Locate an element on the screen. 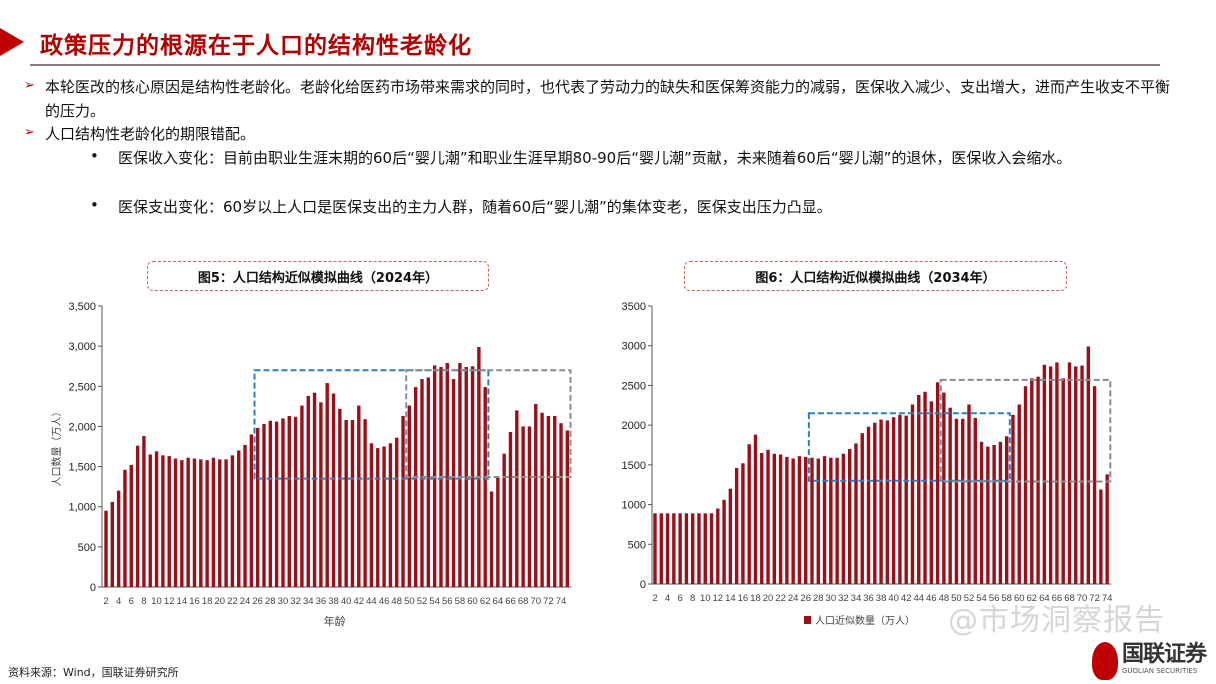 This screenshot has width=1216, height=684. x-tick-label: 40 is located at coordinates (893, 598).